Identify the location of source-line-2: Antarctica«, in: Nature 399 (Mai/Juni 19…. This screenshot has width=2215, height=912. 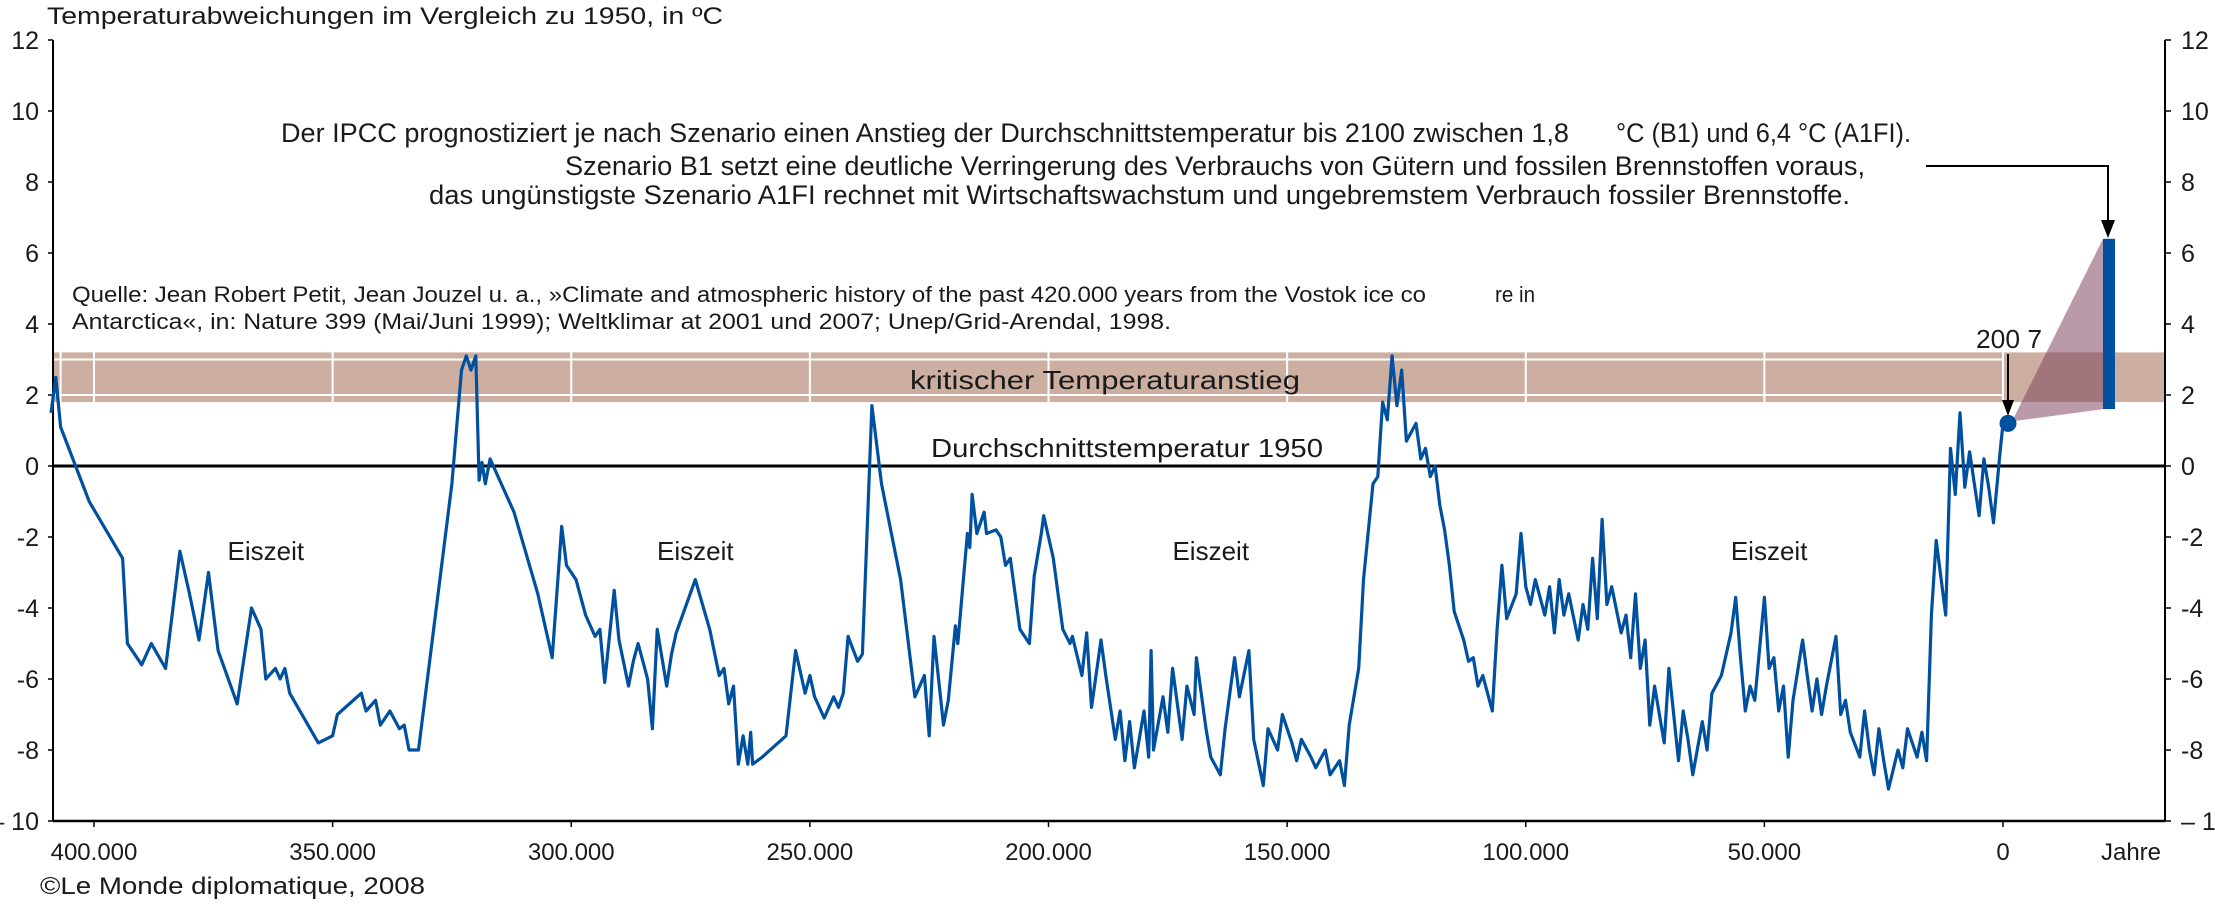
(621, 321).